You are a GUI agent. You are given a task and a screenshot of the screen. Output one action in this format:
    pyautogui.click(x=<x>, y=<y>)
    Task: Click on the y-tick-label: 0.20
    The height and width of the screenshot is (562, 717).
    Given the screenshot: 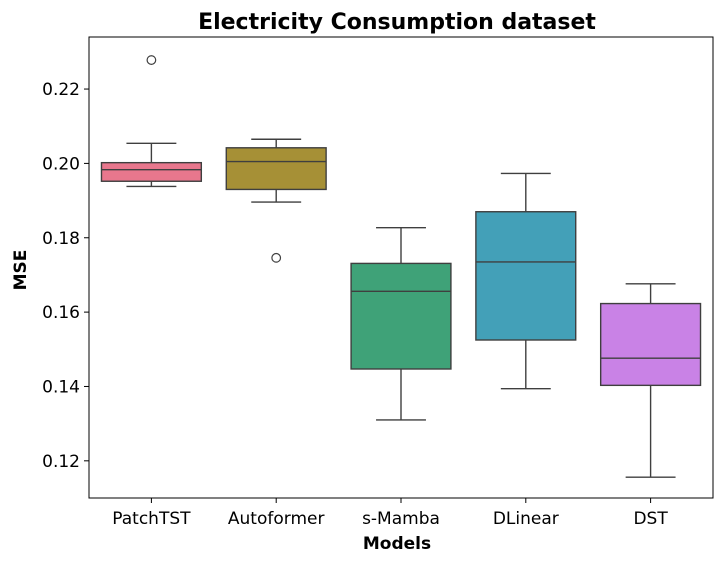 What is the action you would take?
    pyautogui.click(x=61, y=164)
    